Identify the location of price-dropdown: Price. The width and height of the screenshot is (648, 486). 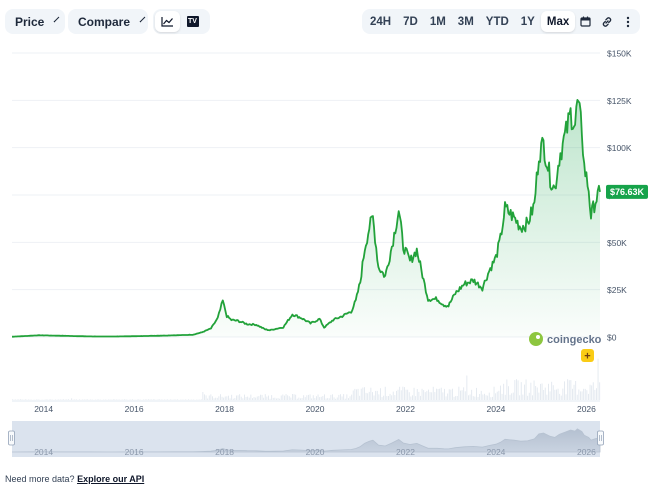
(35, 21).